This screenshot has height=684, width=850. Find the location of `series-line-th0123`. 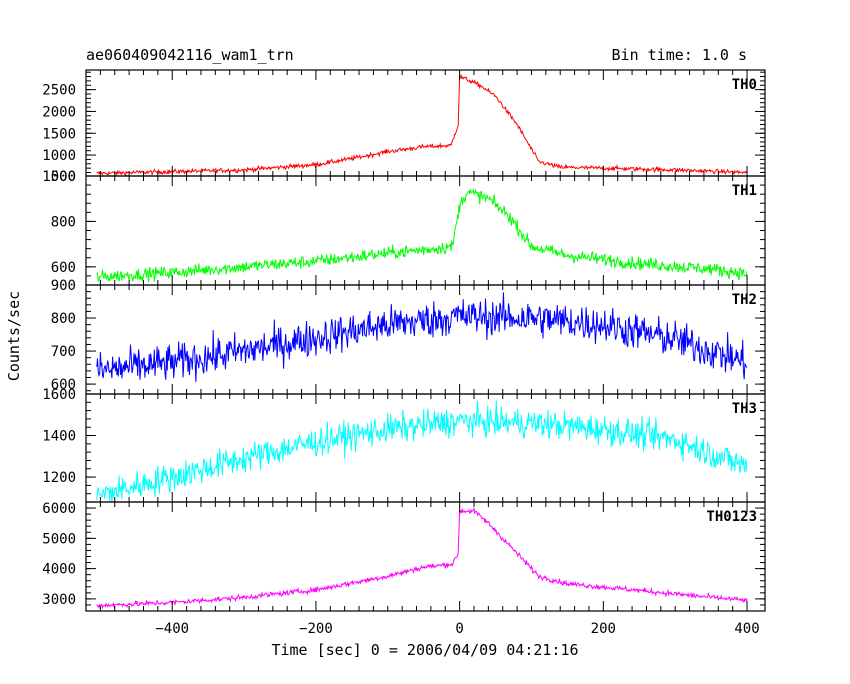

series-line-th0123 is located at coordinates (422, 559).